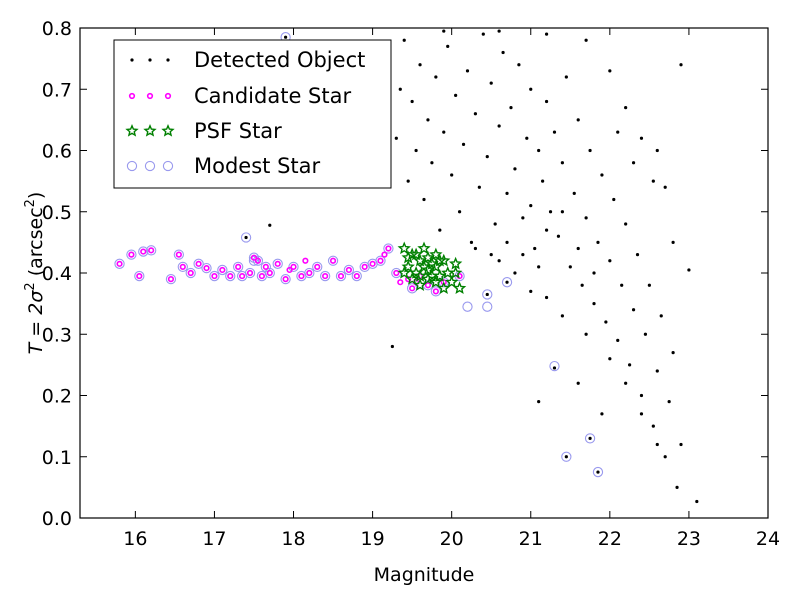  Describe the element at coordinates (272, 96) in the screenshot. I see `legend-label: Candidate Star` at that location.